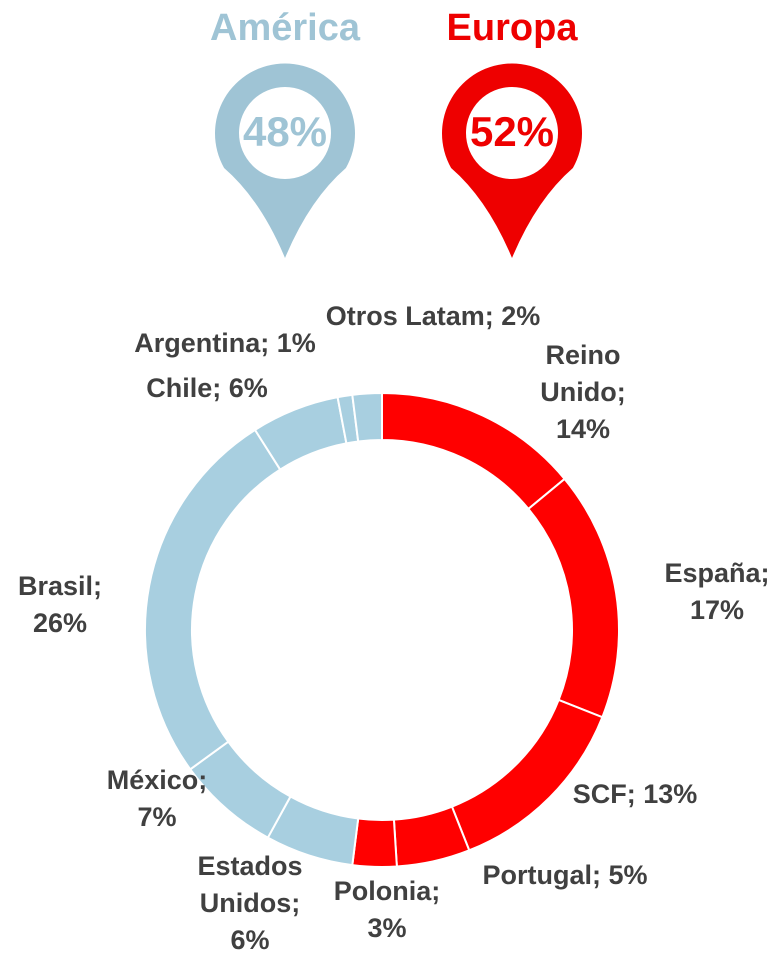 The width and height of the screenshot is (773, 959). What do you see at coordinates (564, 875) in the screenshot?
I see `slice-label: Portugal; 5%` at bounding box center [564, 875].